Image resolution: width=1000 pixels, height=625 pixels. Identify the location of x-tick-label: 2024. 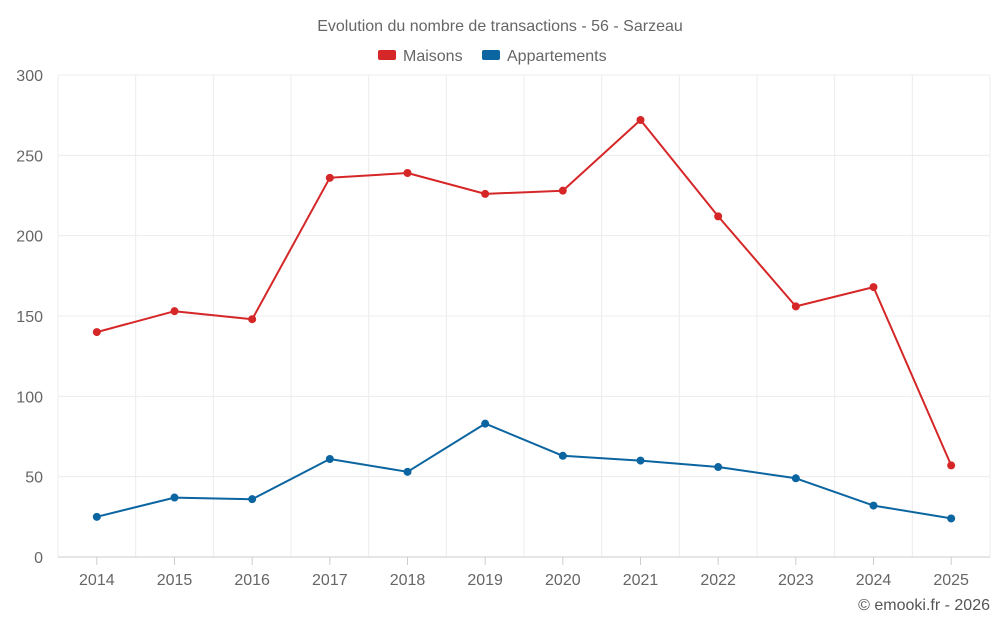
(874, 580).